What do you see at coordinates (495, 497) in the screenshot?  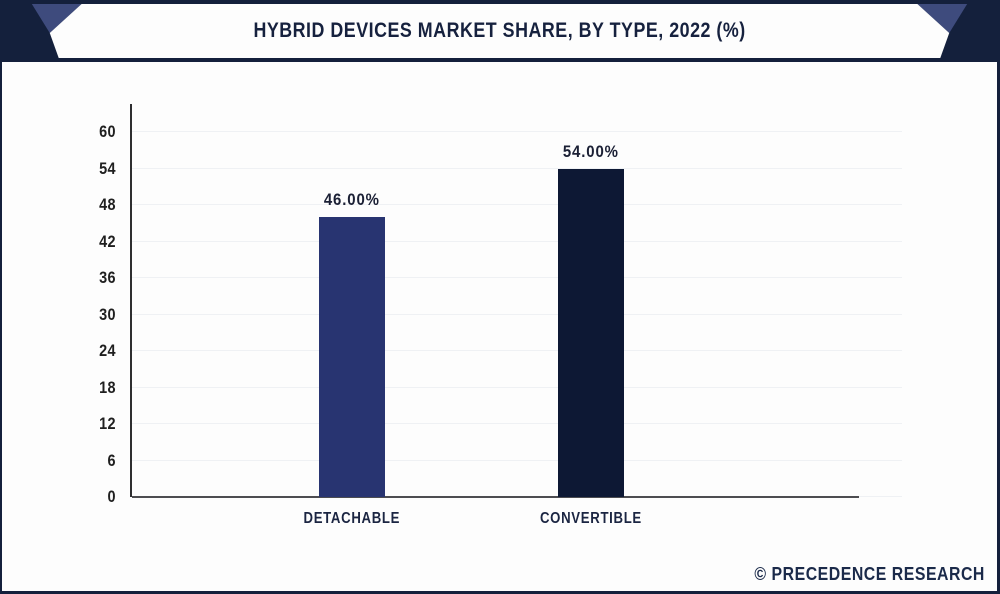 I see `x-axis-line` at bounding box center [495, 497].